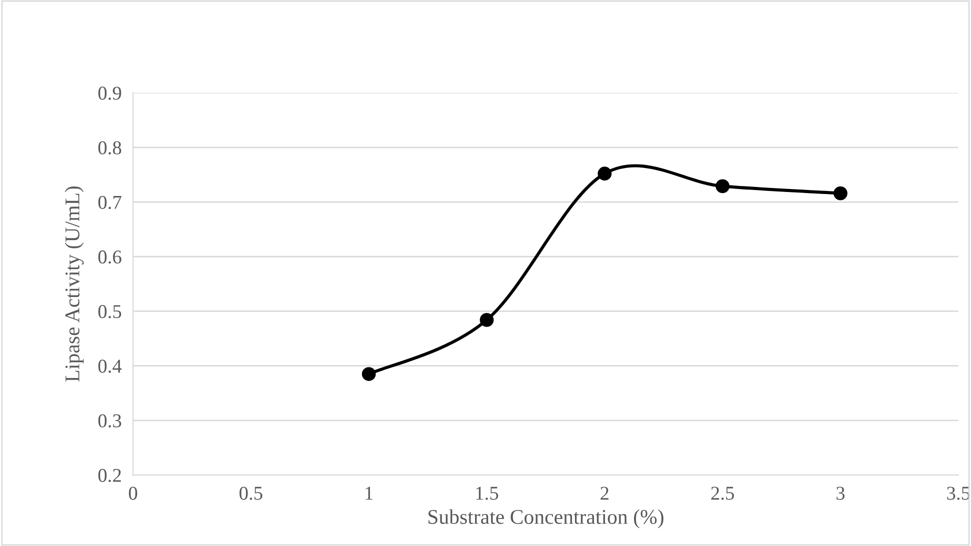 The image size is (971, 546). I want to click on y-tick-label: 0.2, so click(109, 475).